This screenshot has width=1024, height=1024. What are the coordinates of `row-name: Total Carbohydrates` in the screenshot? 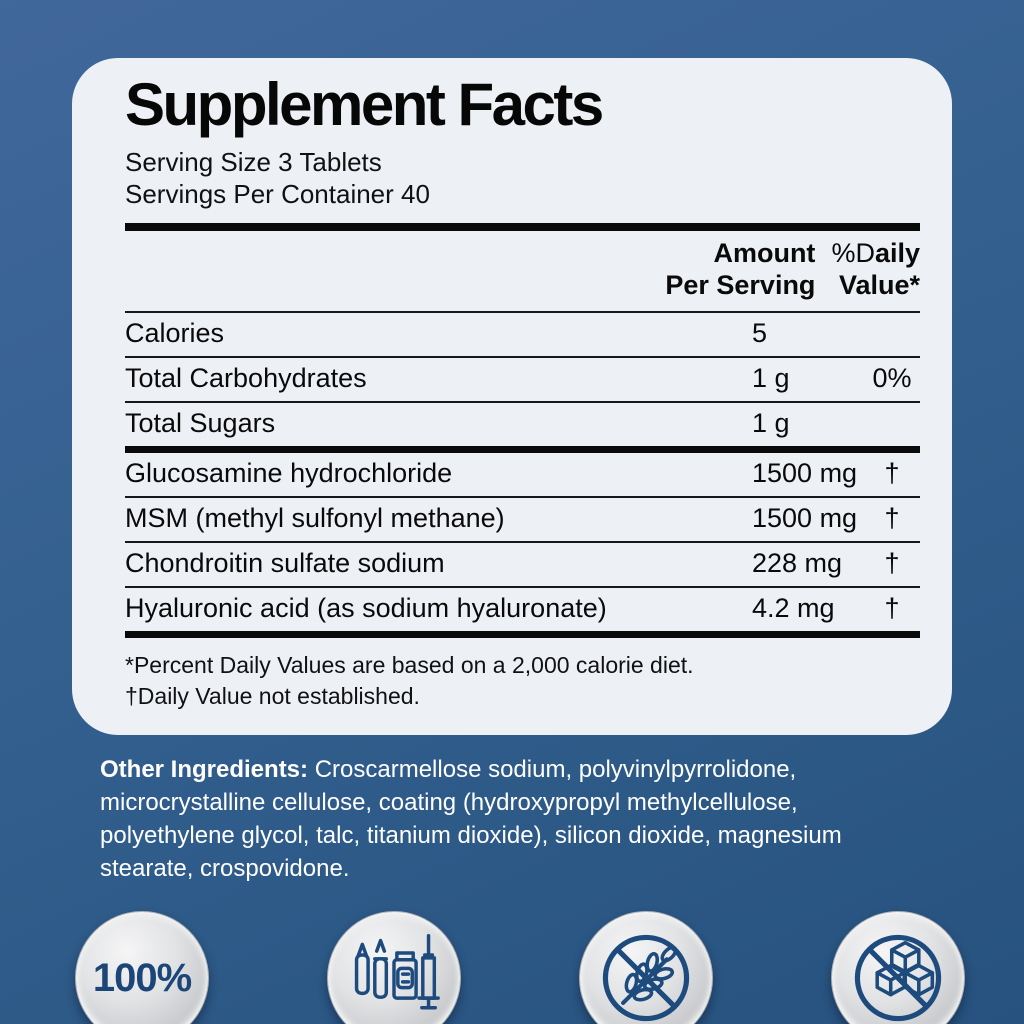 It's located at (246, 378).